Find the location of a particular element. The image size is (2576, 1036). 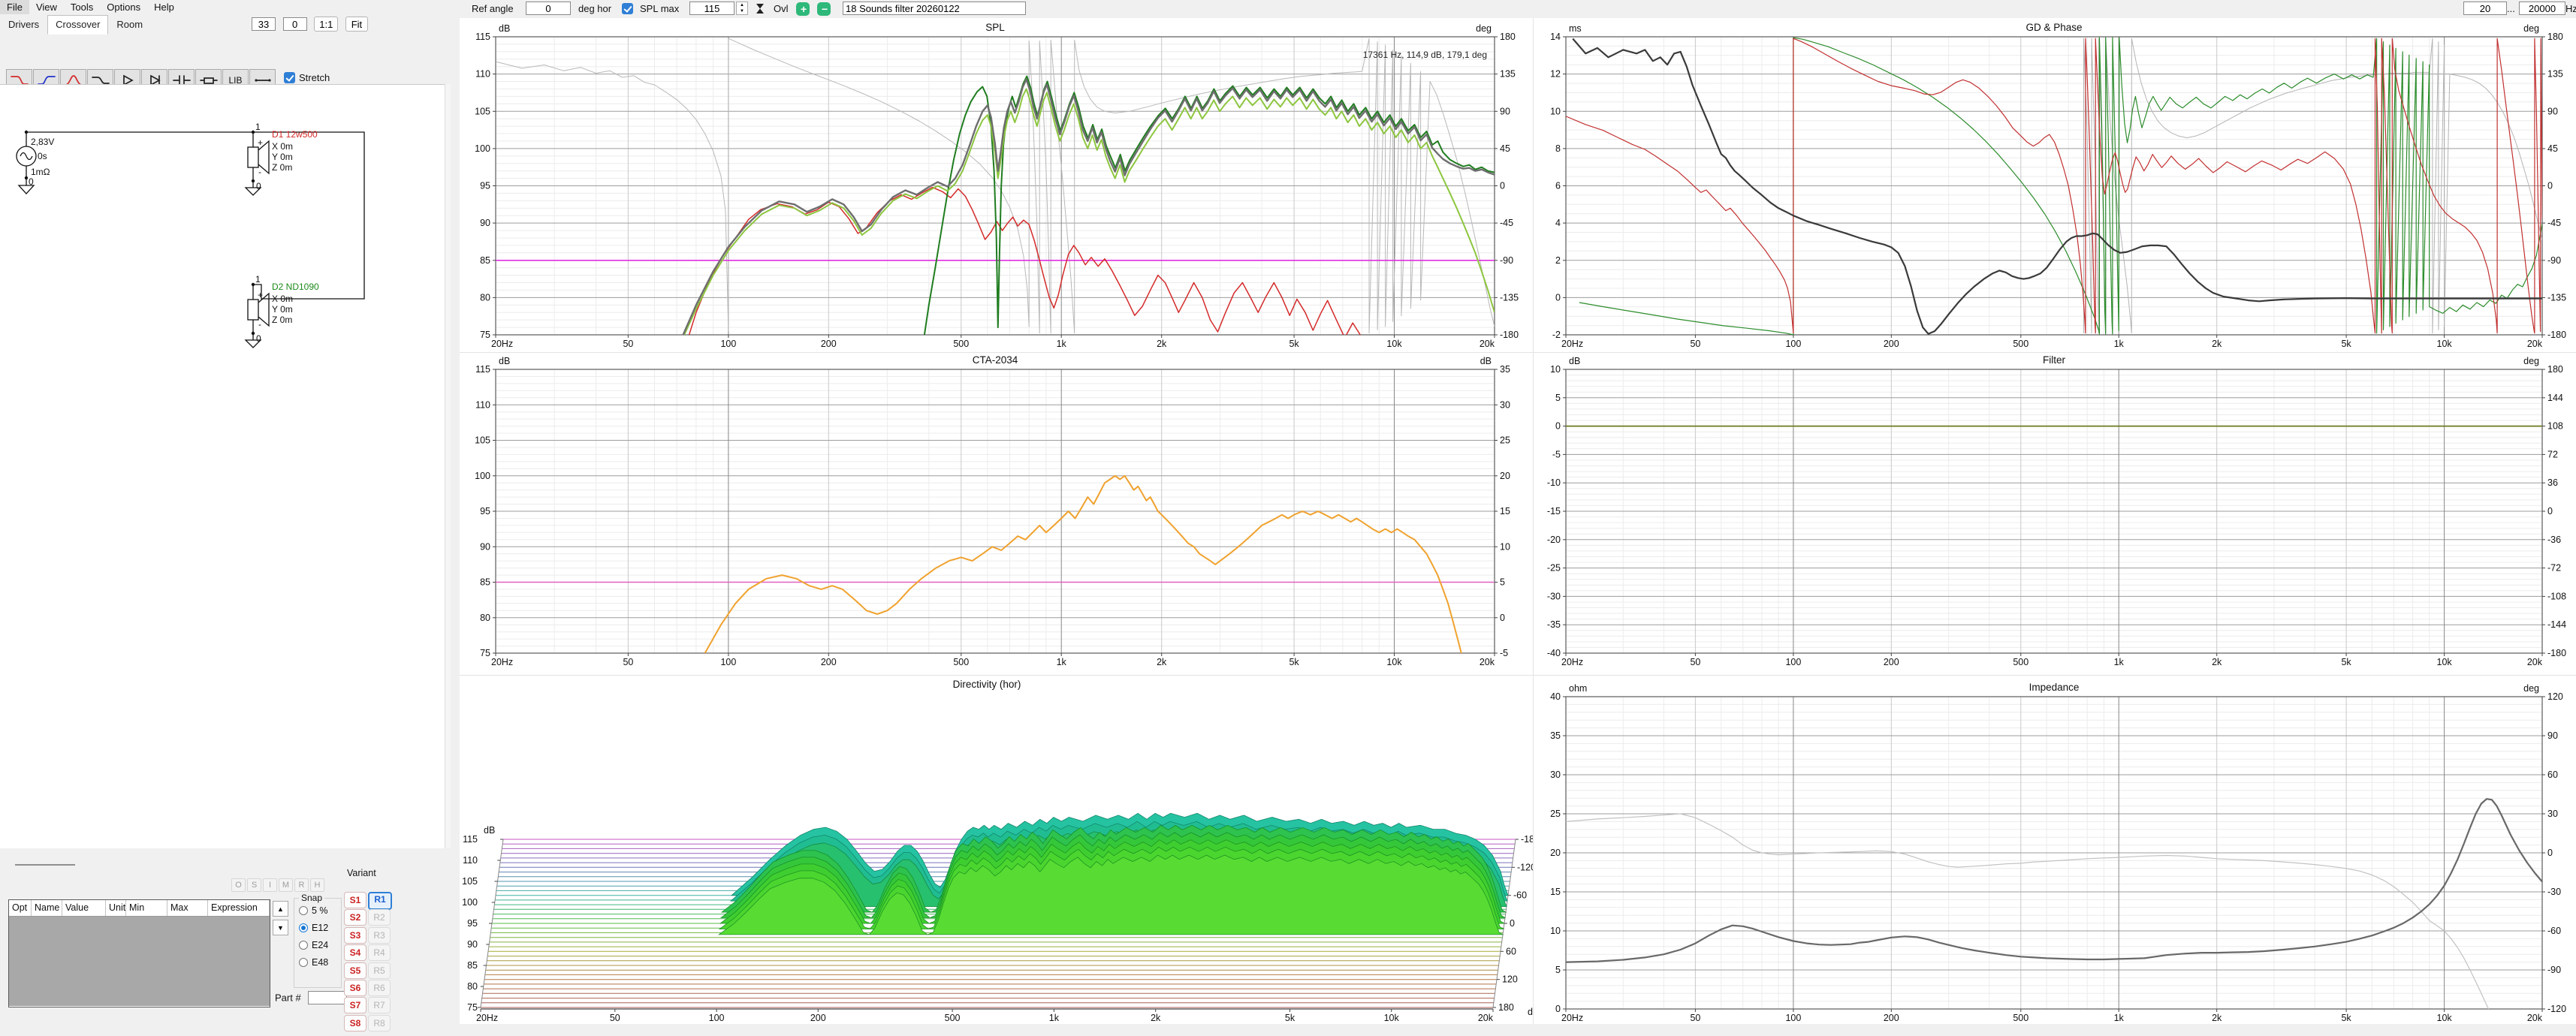

svg-text: -90 is located at coordinates (2554, 970).